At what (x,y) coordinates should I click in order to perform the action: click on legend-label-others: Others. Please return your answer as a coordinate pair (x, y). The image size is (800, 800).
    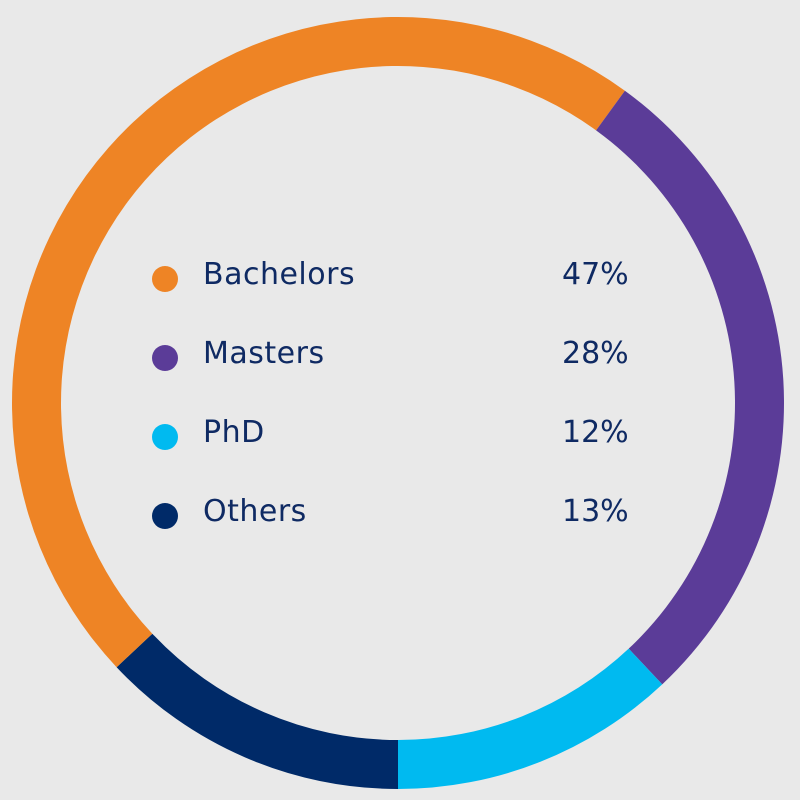
    Looking at the image, I should click on (255, 511).